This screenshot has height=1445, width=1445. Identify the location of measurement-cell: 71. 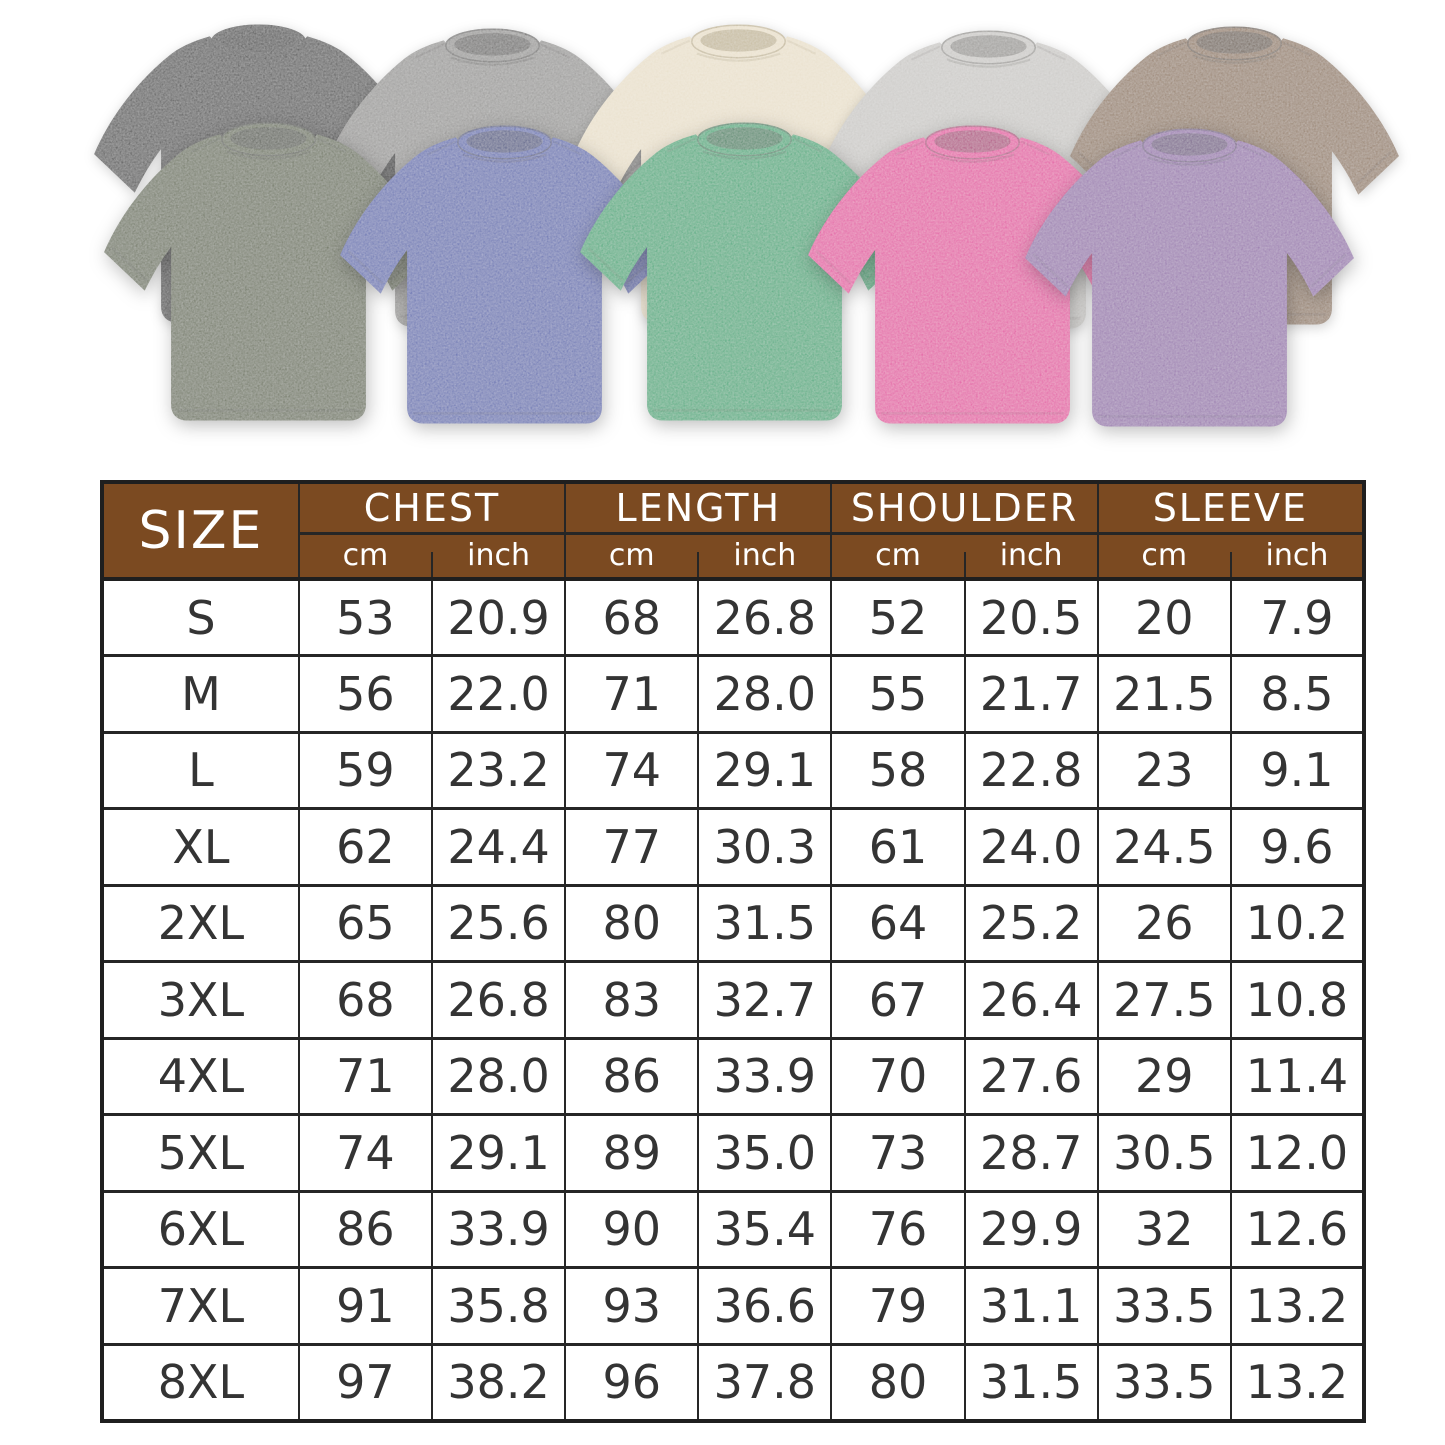
(365, 1076).